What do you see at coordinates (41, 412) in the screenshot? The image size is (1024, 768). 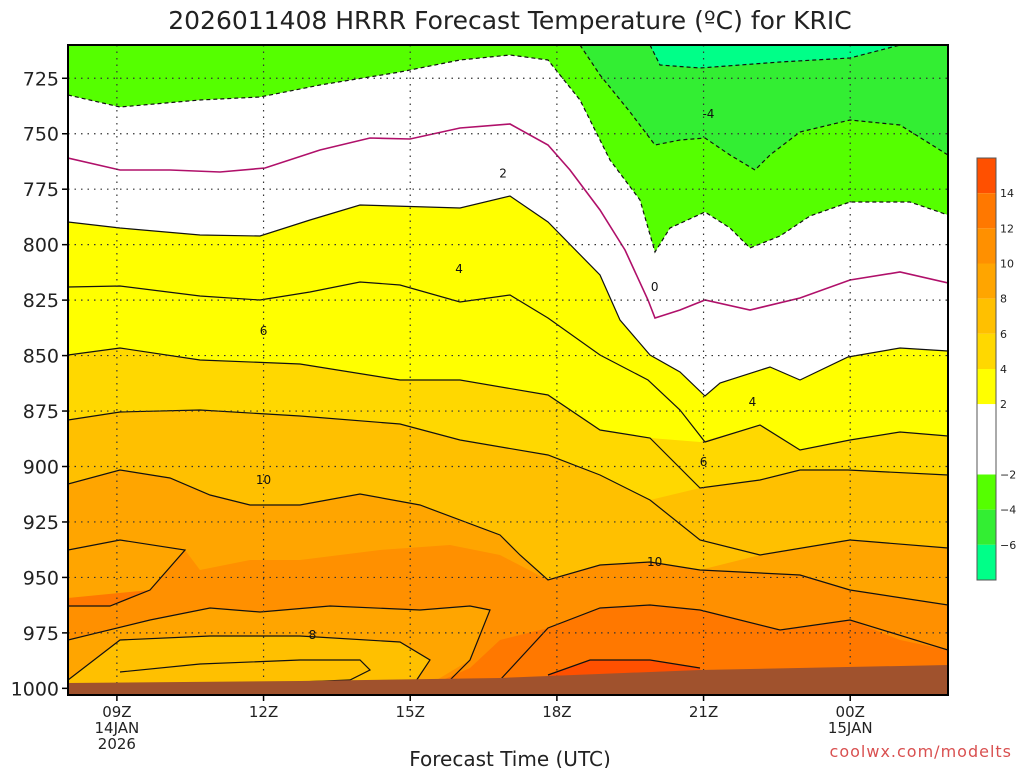 I see `y-tick-label: 875` at bounding box center [41, 412].